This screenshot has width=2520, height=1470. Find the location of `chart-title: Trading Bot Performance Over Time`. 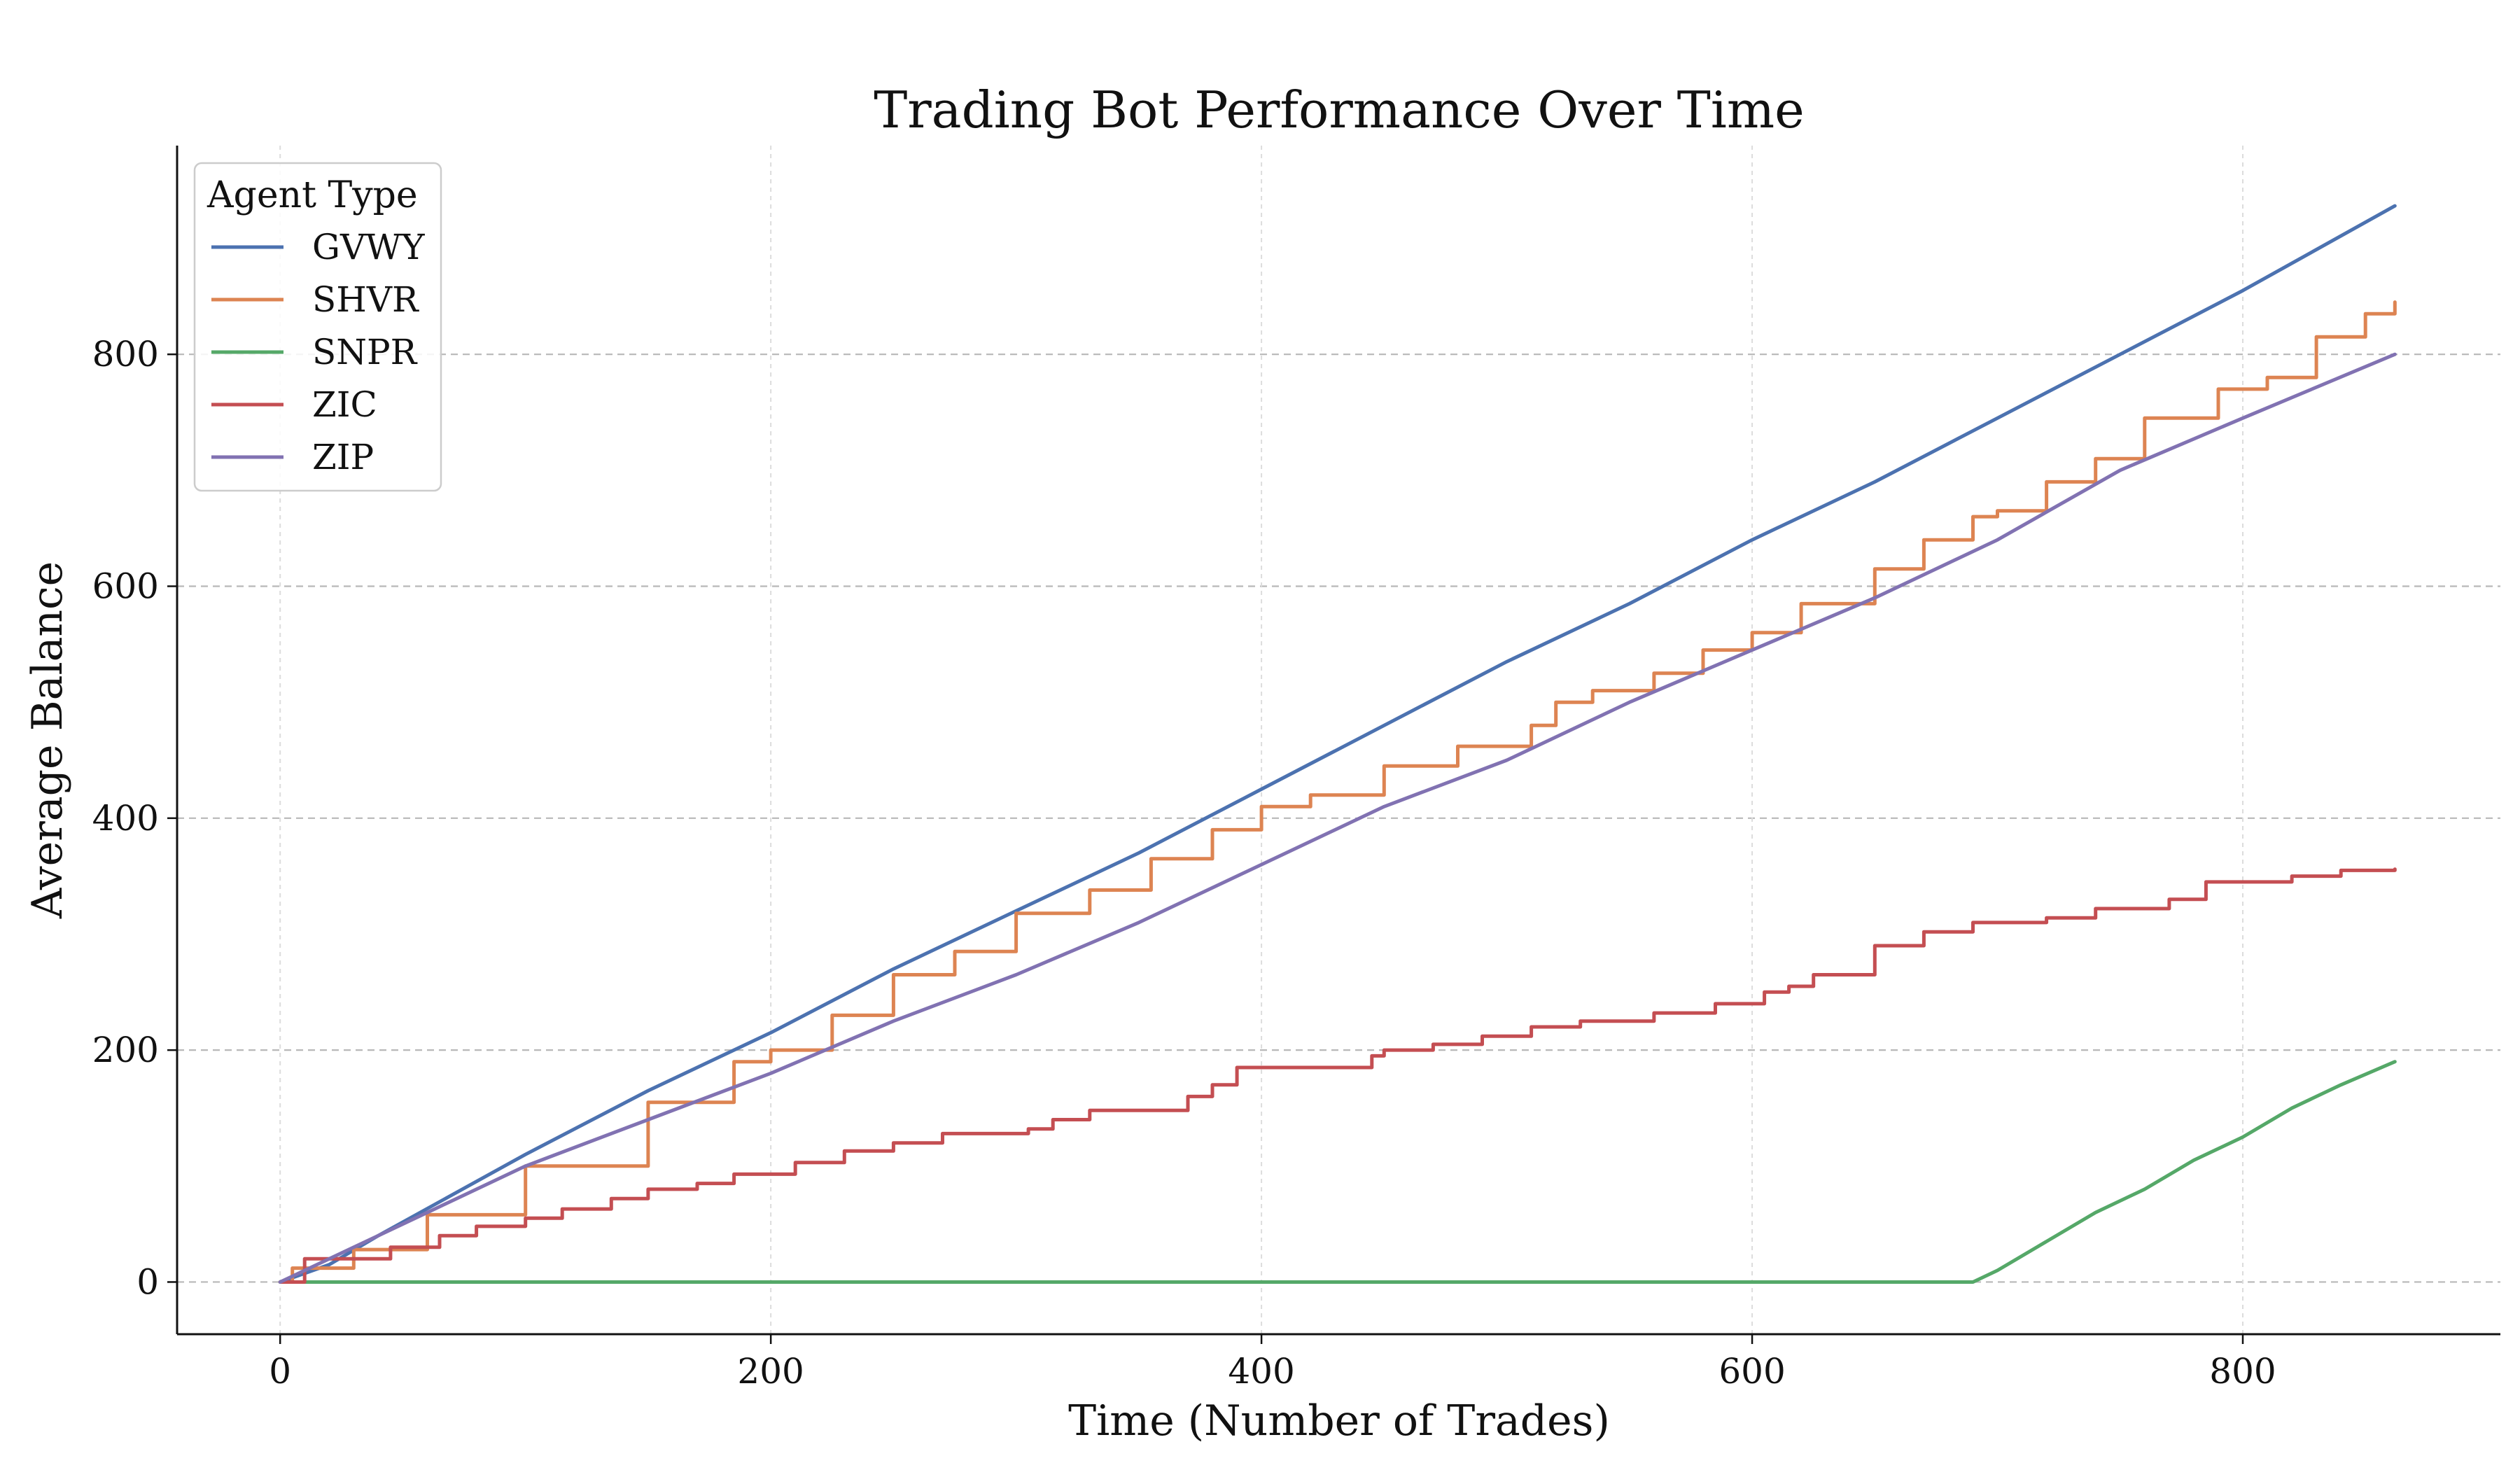

chart-title: Trading Bot Performance Over Time is located at coordinates (1339, 109).